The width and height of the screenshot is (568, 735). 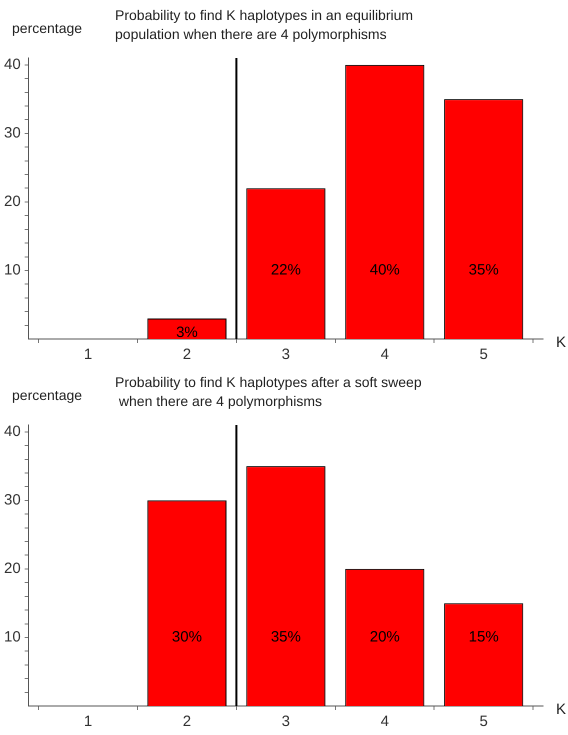 What do you see at coordinates (385, 637) in the screenshot?
I see `data-label: 20%` at bounding box center [385, 637].